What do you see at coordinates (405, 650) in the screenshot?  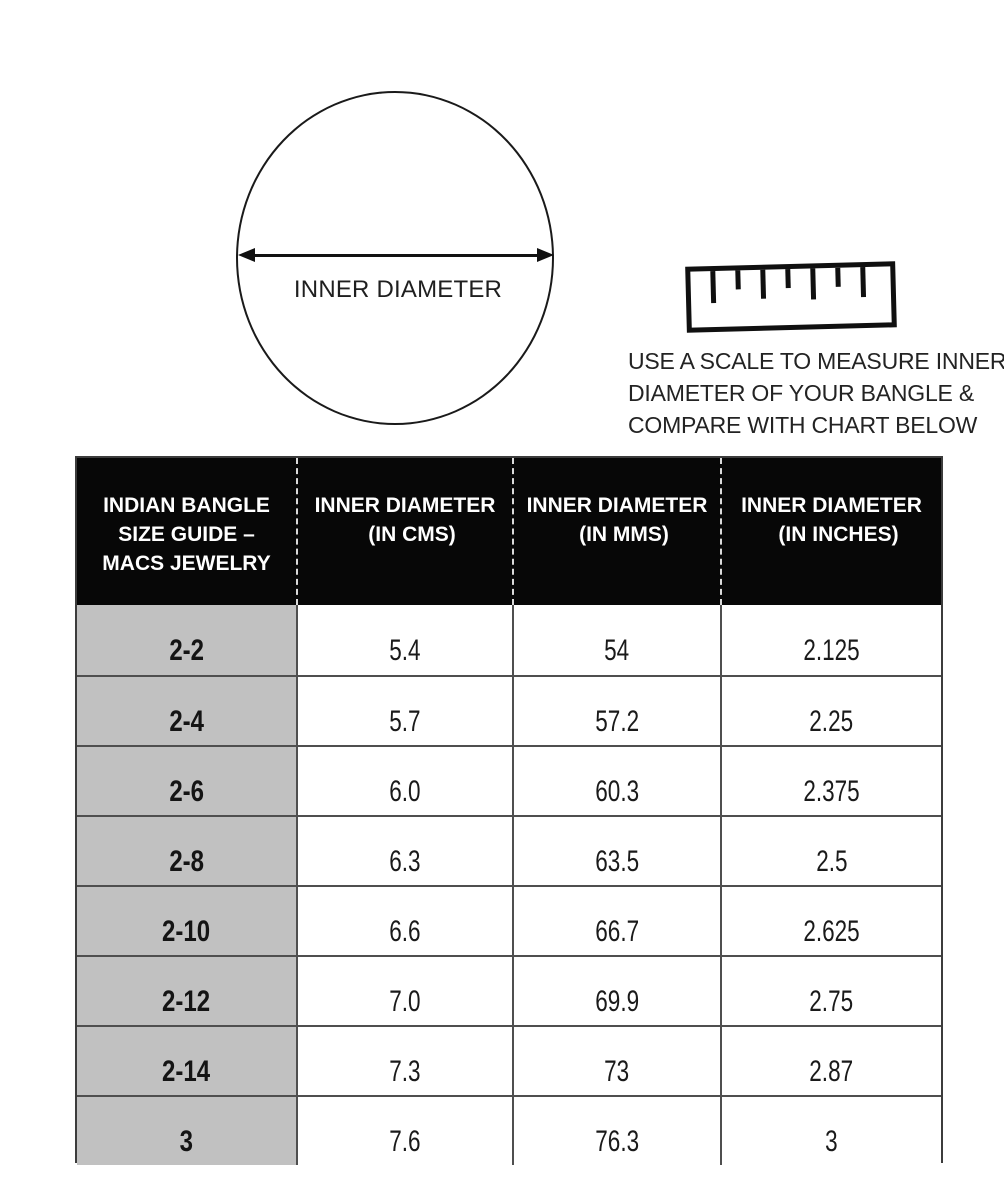 I see `cms-cell-value: 5.4` at bounding box center [405, 650].